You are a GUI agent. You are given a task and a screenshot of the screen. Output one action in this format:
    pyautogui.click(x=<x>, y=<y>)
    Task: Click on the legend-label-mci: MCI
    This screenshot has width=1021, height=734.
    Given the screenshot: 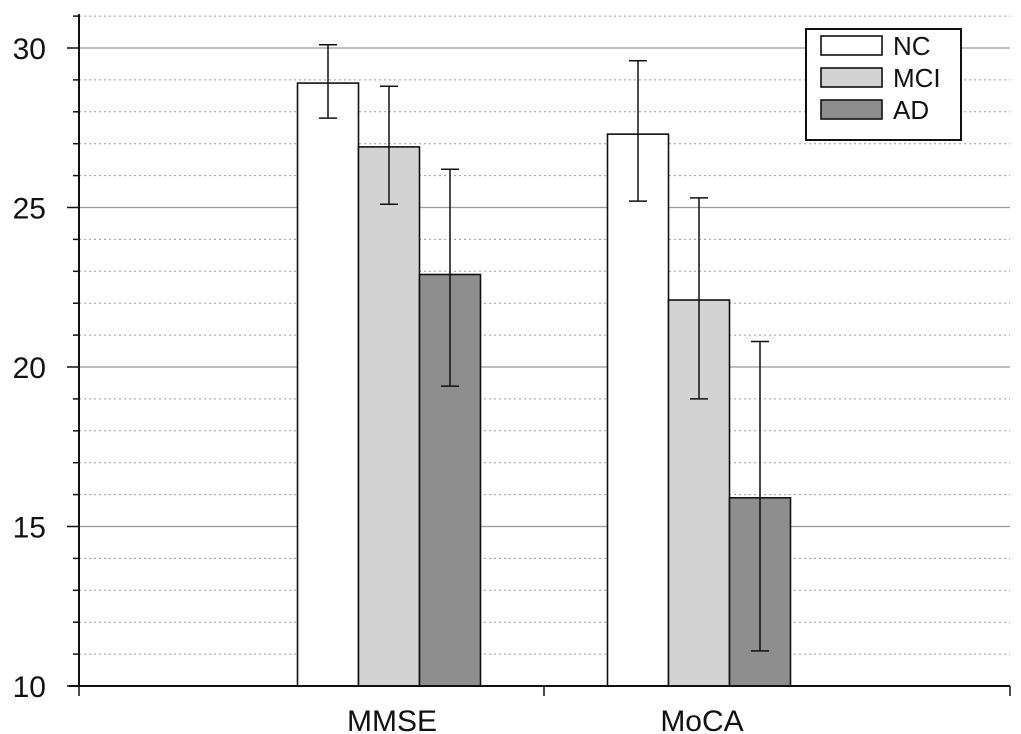 What is the action you would take?
    pyautogui.click(x=917, y=78)
    